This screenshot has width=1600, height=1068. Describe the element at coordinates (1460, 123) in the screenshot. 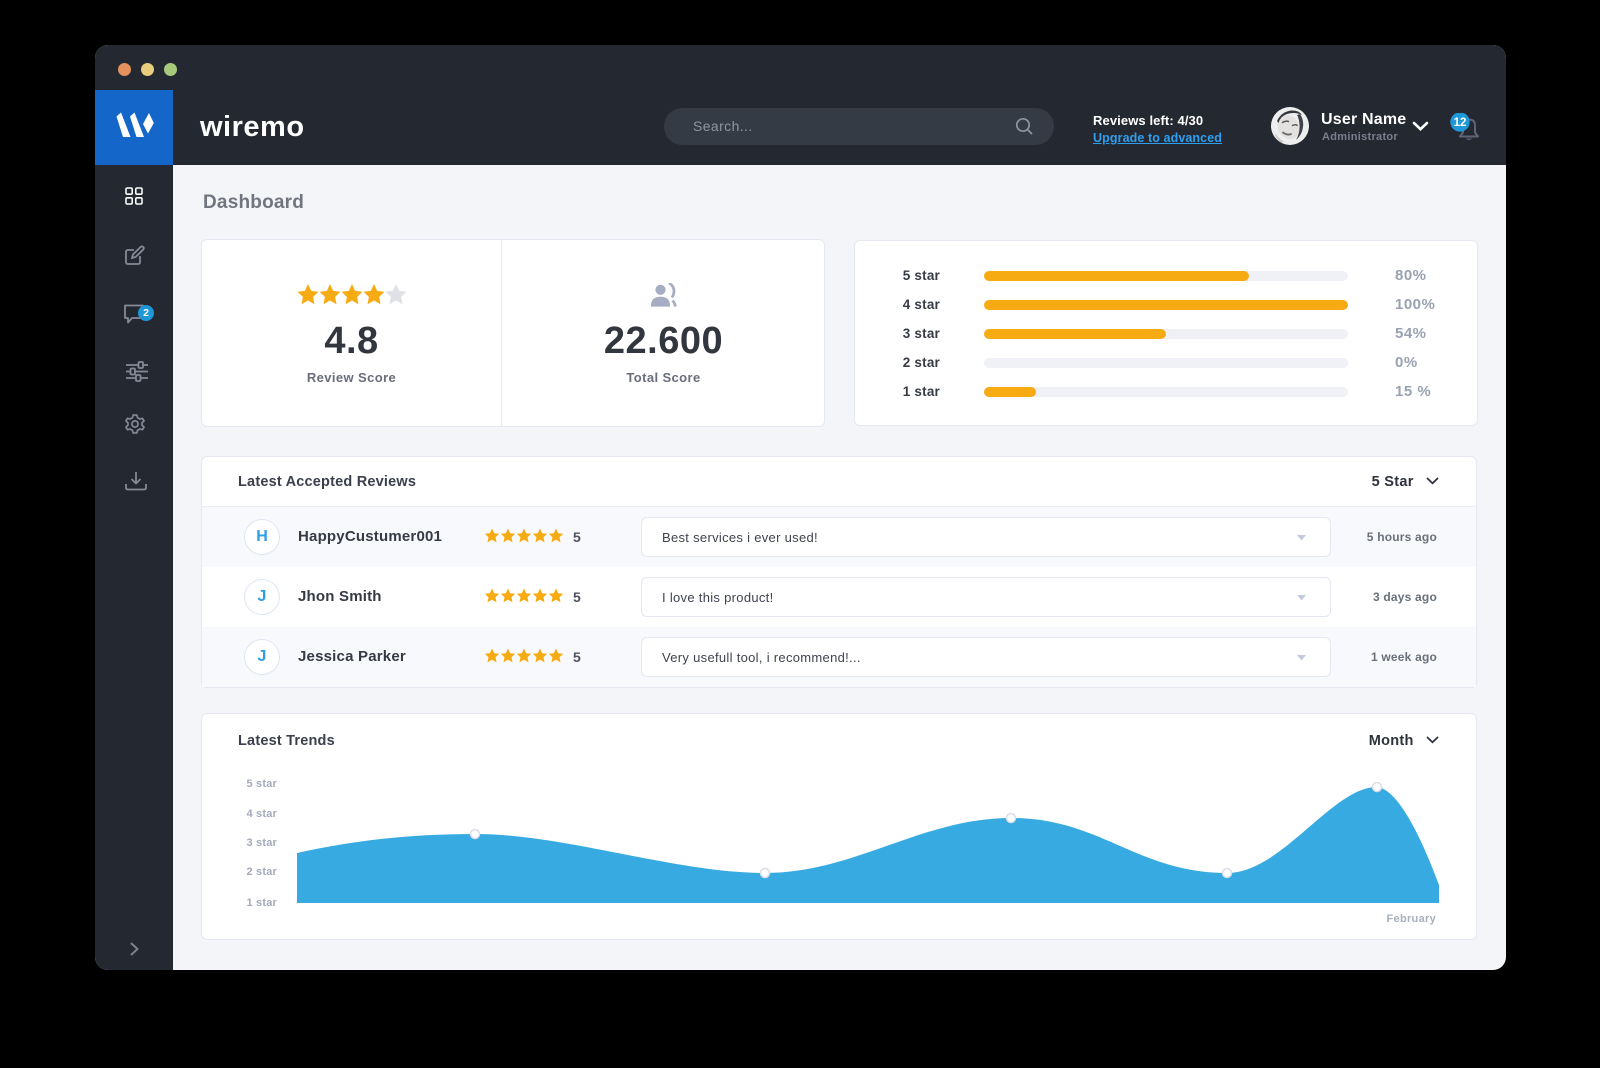

I see `svg-text: 12` at that location.